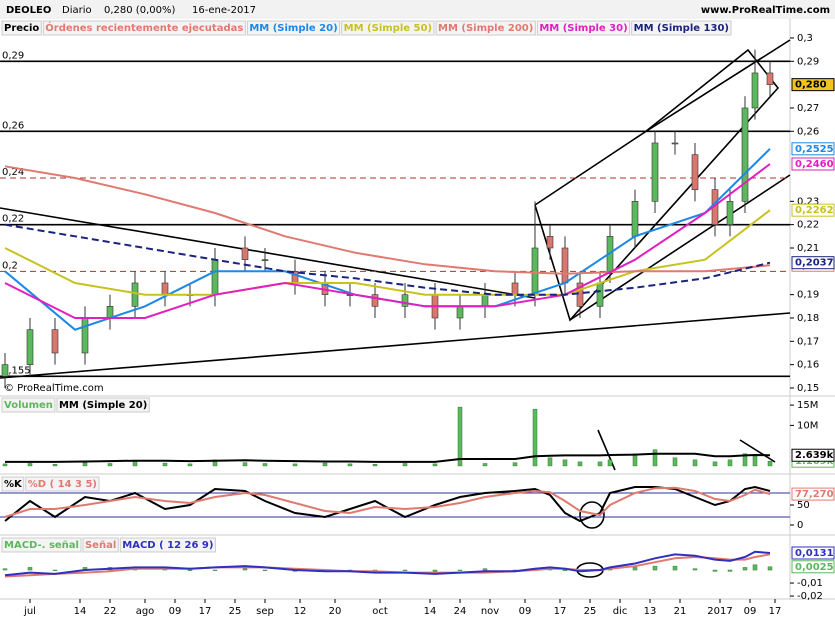 Image resolution: width=835 pixels, height=620 pixels. I want to click on y-tick-label: -0,02, so click(810, 596).